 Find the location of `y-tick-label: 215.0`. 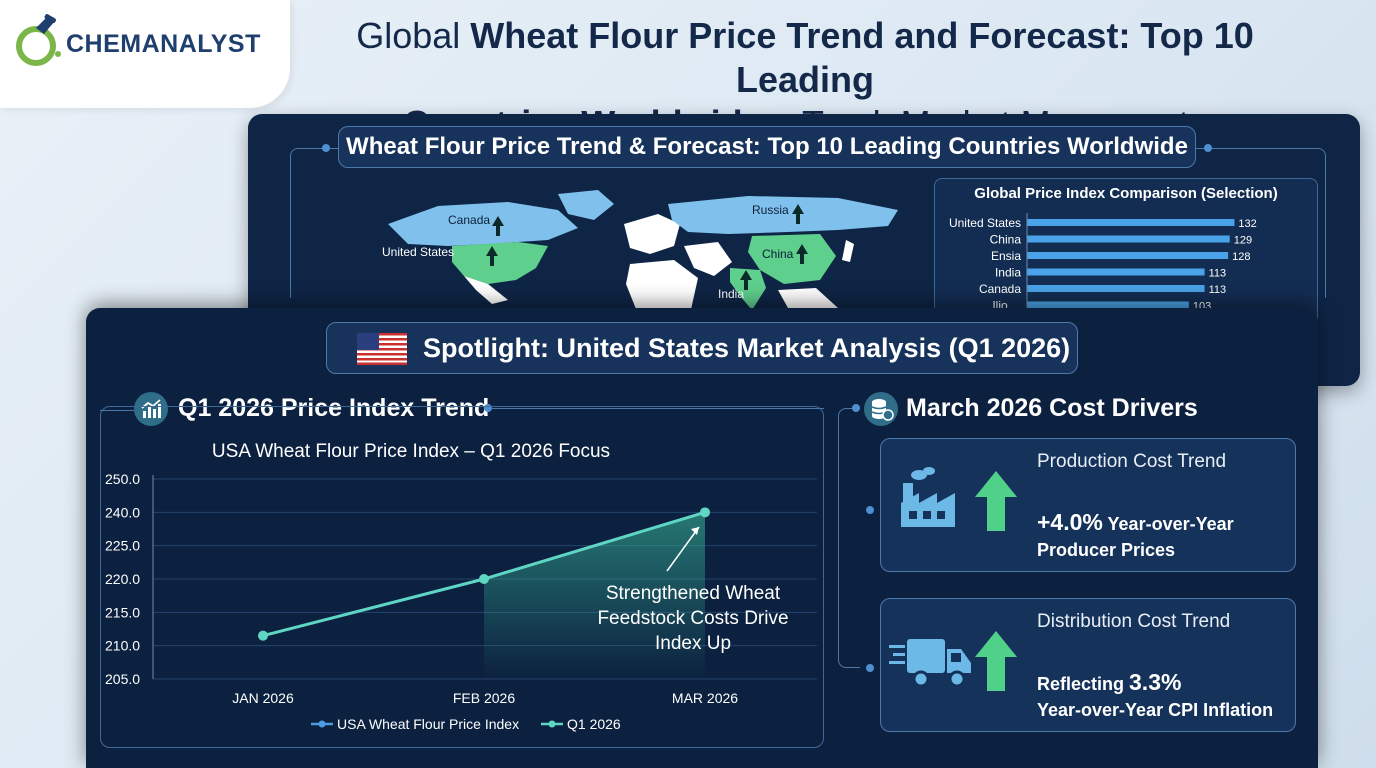

y-tick-label: 215.0 is located at coordinates (122, 612).